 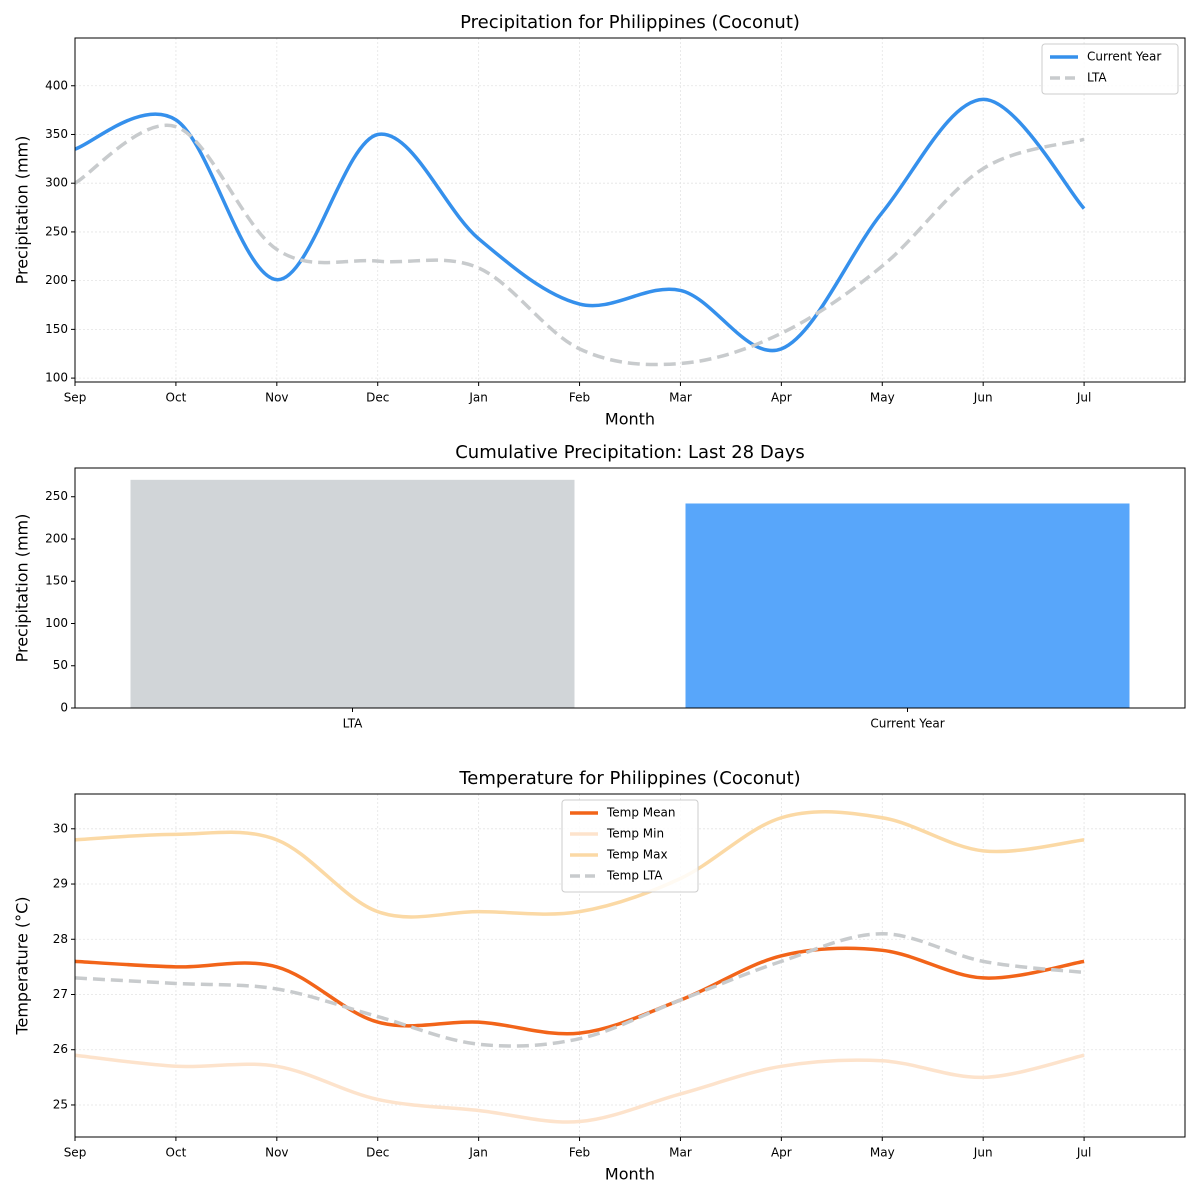 I want to click on y-tick-label: 50, so click(x=60, y=665).